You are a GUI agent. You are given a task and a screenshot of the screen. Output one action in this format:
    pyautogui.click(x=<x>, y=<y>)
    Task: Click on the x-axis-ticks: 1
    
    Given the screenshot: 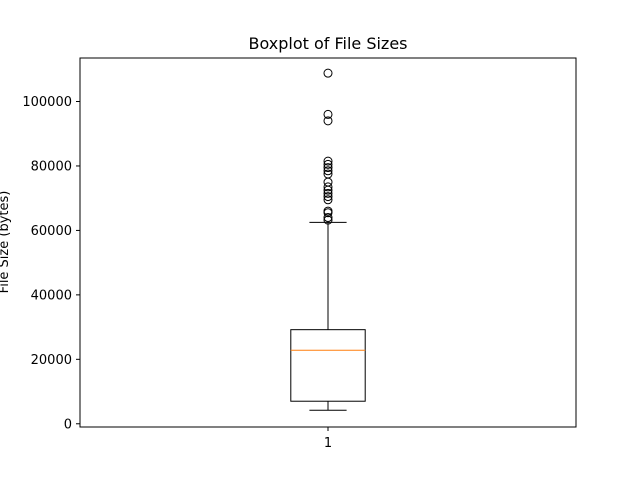 What is the action you would take?
    pyautogui.click(x=328, y=439)
    